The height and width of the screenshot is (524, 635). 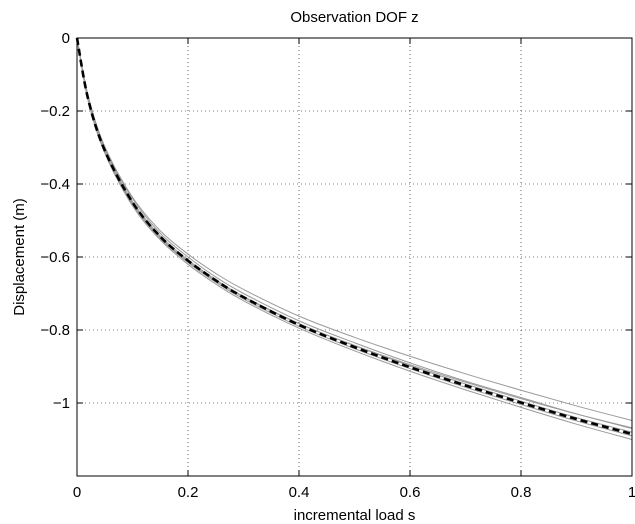 What do you see at coordinates (55, 330) in the screenshot?
I see `y-tick-label: −0.8` at bounding box center [55, 330].